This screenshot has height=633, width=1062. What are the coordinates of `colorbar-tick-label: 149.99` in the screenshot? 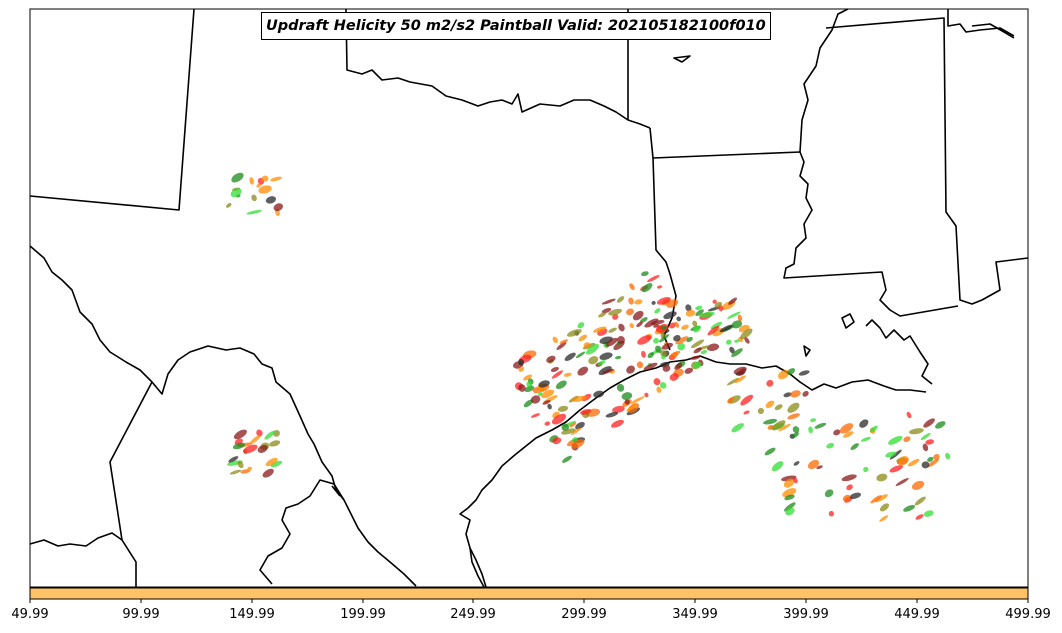 It's located at (252, 614).